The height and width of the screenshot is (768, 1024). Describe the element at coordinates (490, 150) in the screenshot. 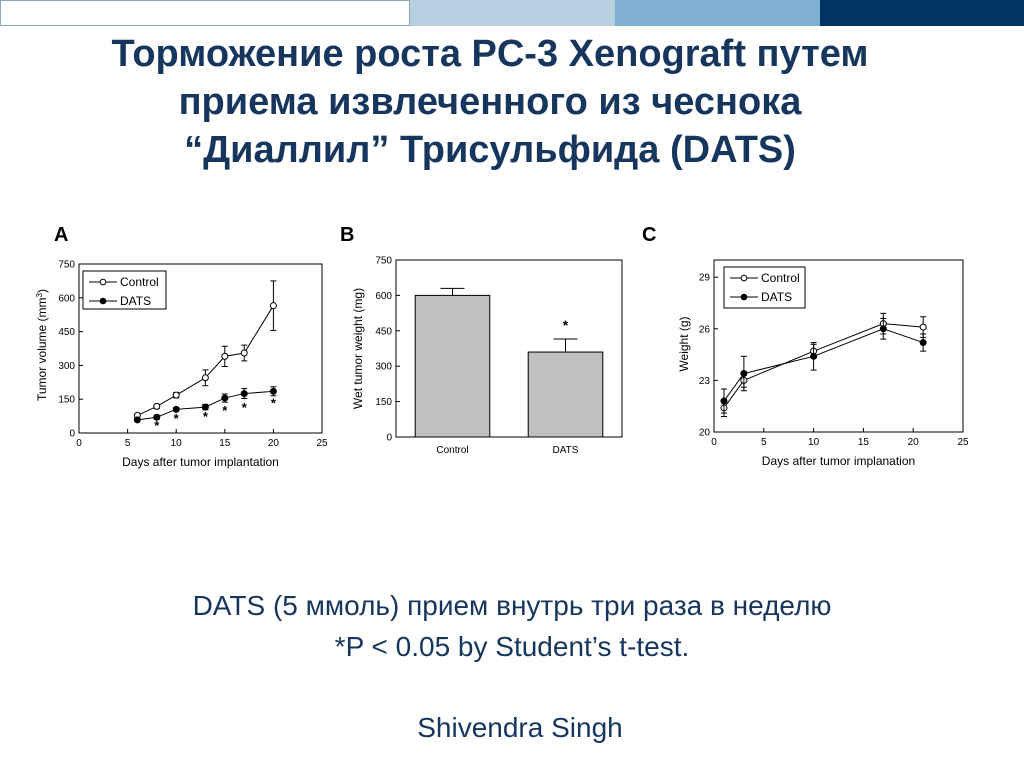

I see `slide-title-line: “Диаллил” Трисульфида (DATS)` at that location.